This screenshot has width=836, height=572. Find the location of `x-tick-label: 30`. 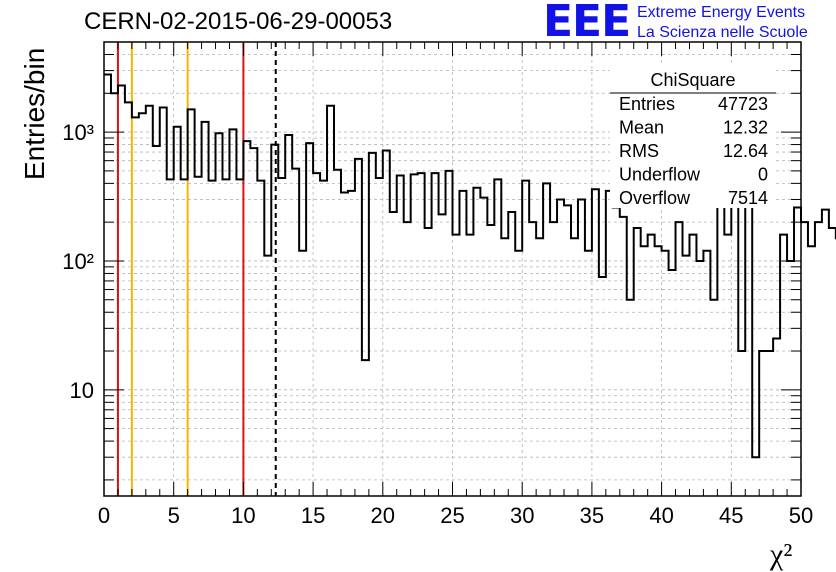

x-tick-label: 30 is located at coordinates (522, 515).